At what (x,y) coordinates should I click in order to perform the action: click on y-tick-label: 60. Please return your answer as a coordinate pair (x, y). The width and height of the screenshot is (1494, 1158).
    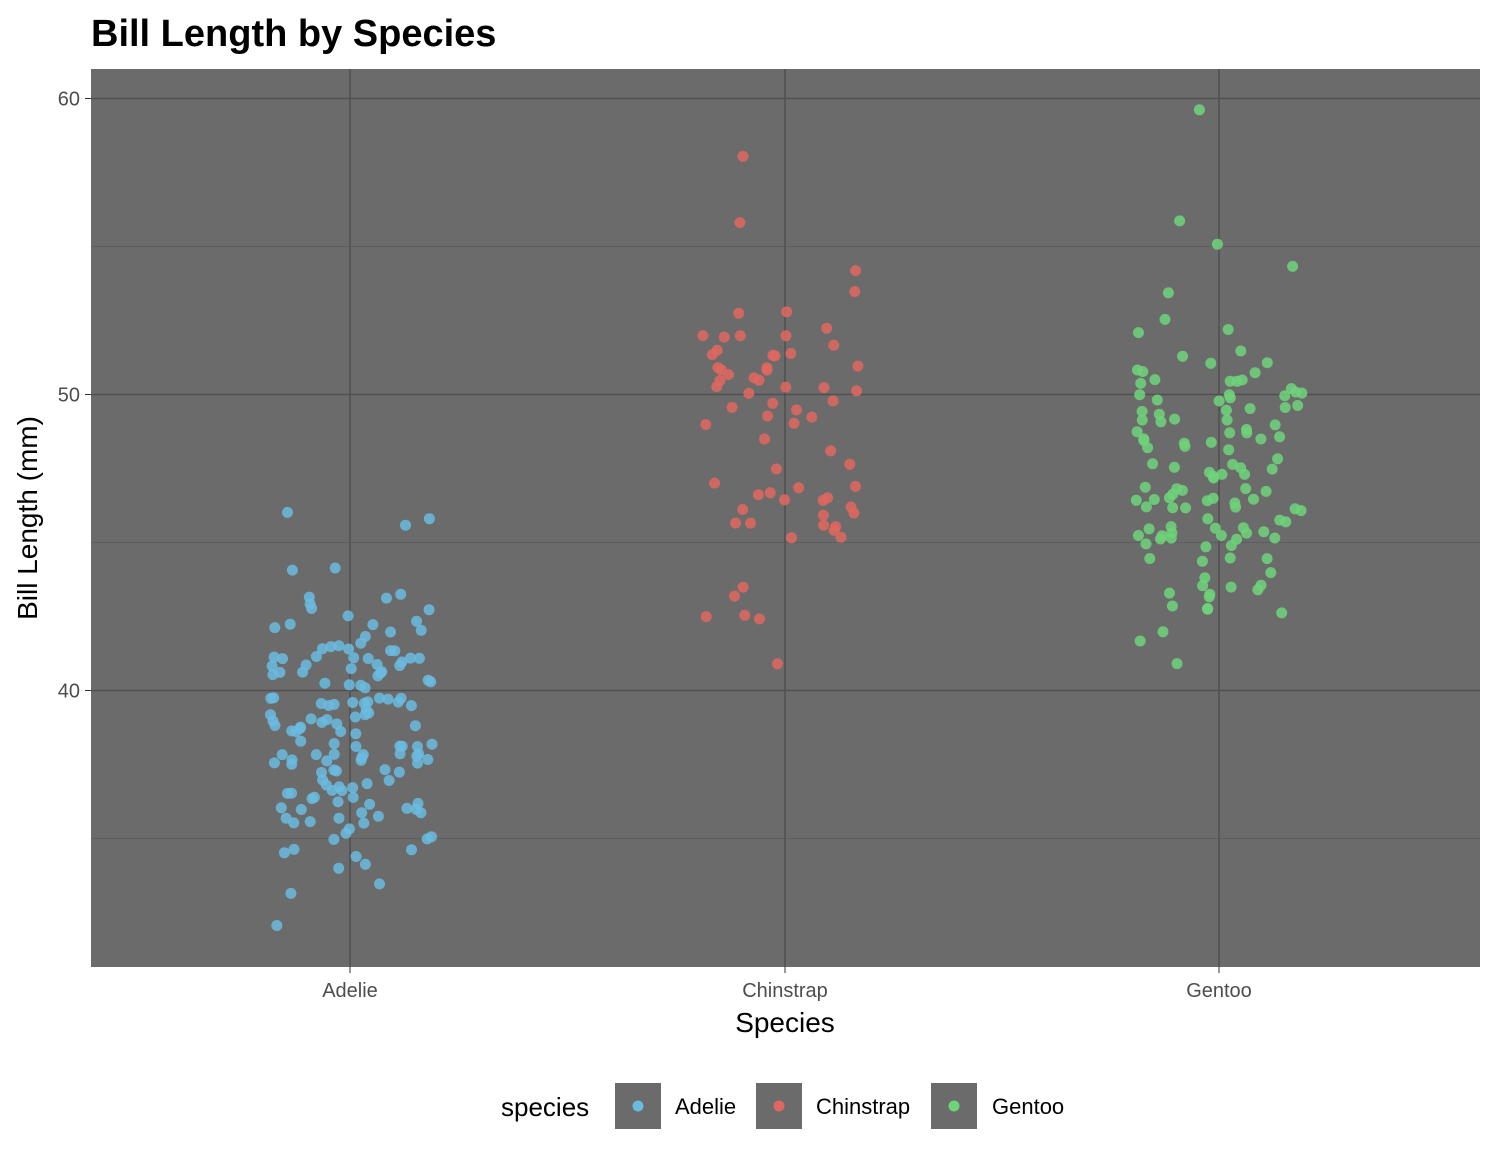
    Looking at the image, I should click on (69, 100).